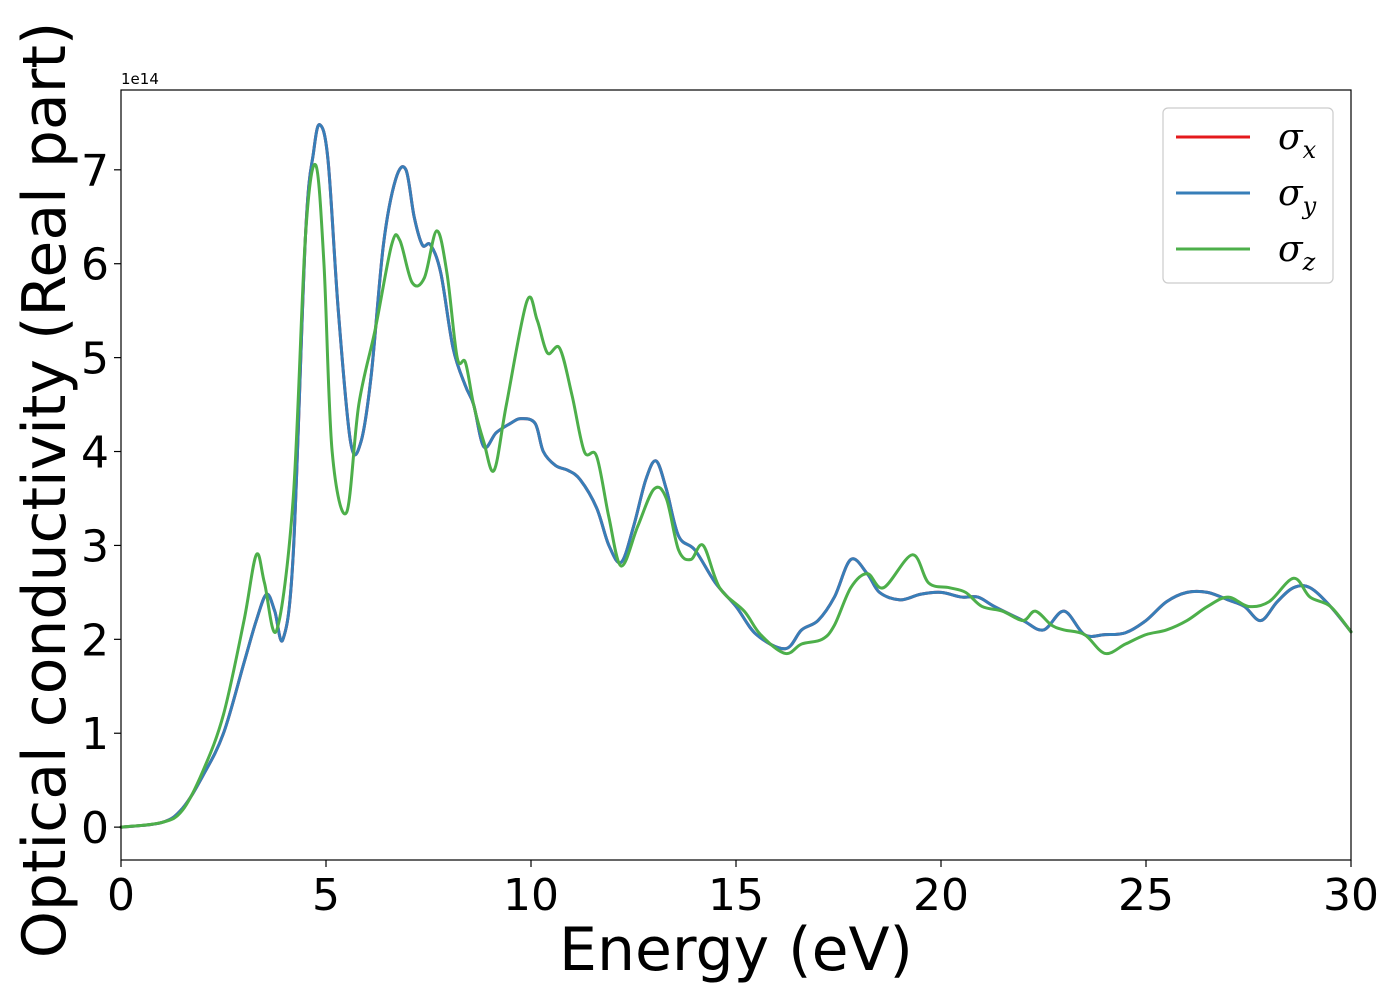 This screenshot has height=1000, width=1400. I want to click on x-axis-ticks: 0 5 10 15 20 25 30, so click(743, 890).